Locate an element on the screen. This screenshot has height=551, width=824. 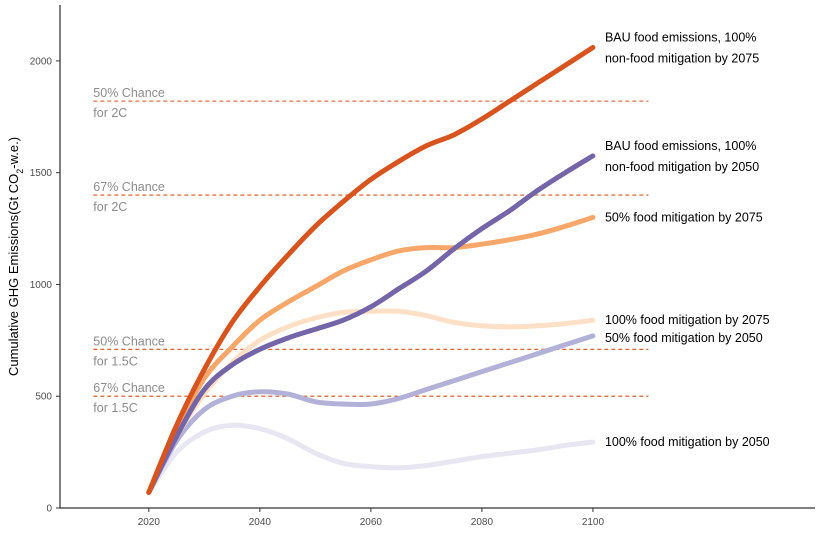
x-tick-label: 2040 is located at coordinates (260, 522).